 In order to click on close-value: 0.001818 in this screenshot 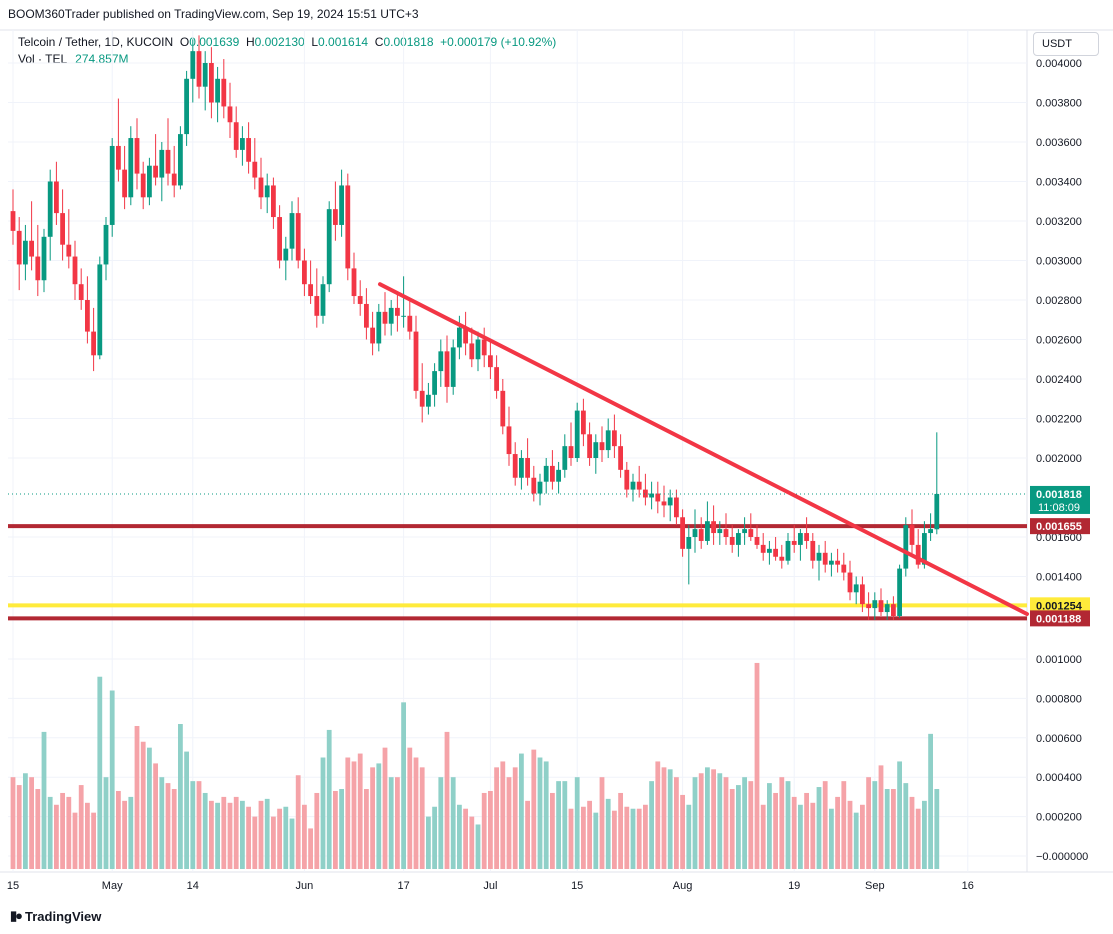, I will do `click(408, 42)`.